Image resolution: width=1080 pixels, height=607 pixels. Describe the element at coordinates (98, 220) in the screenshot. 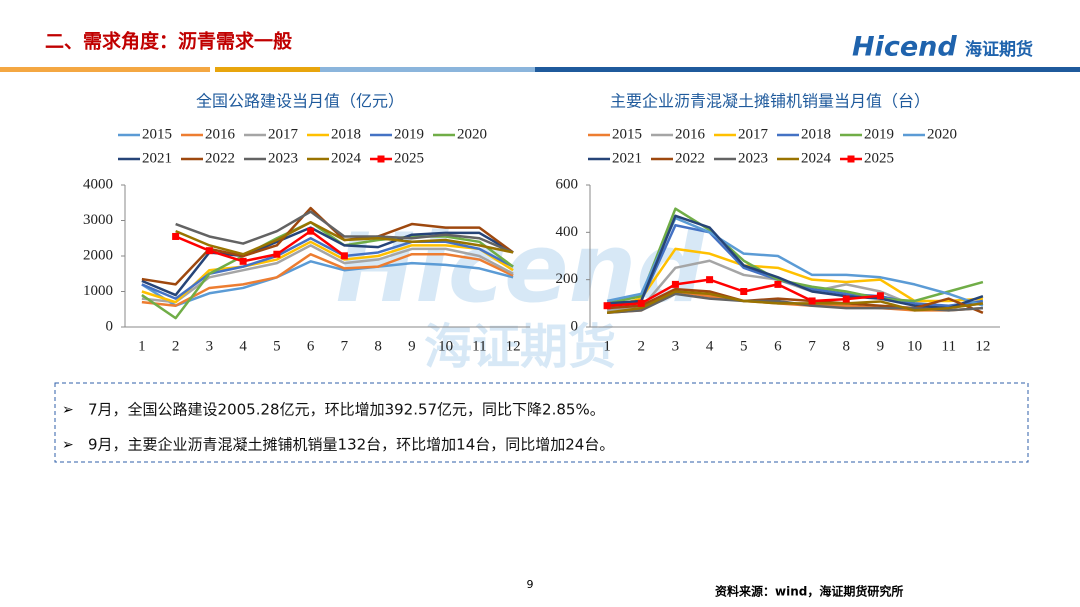

I see `y-tick-label: 3000` at that location.